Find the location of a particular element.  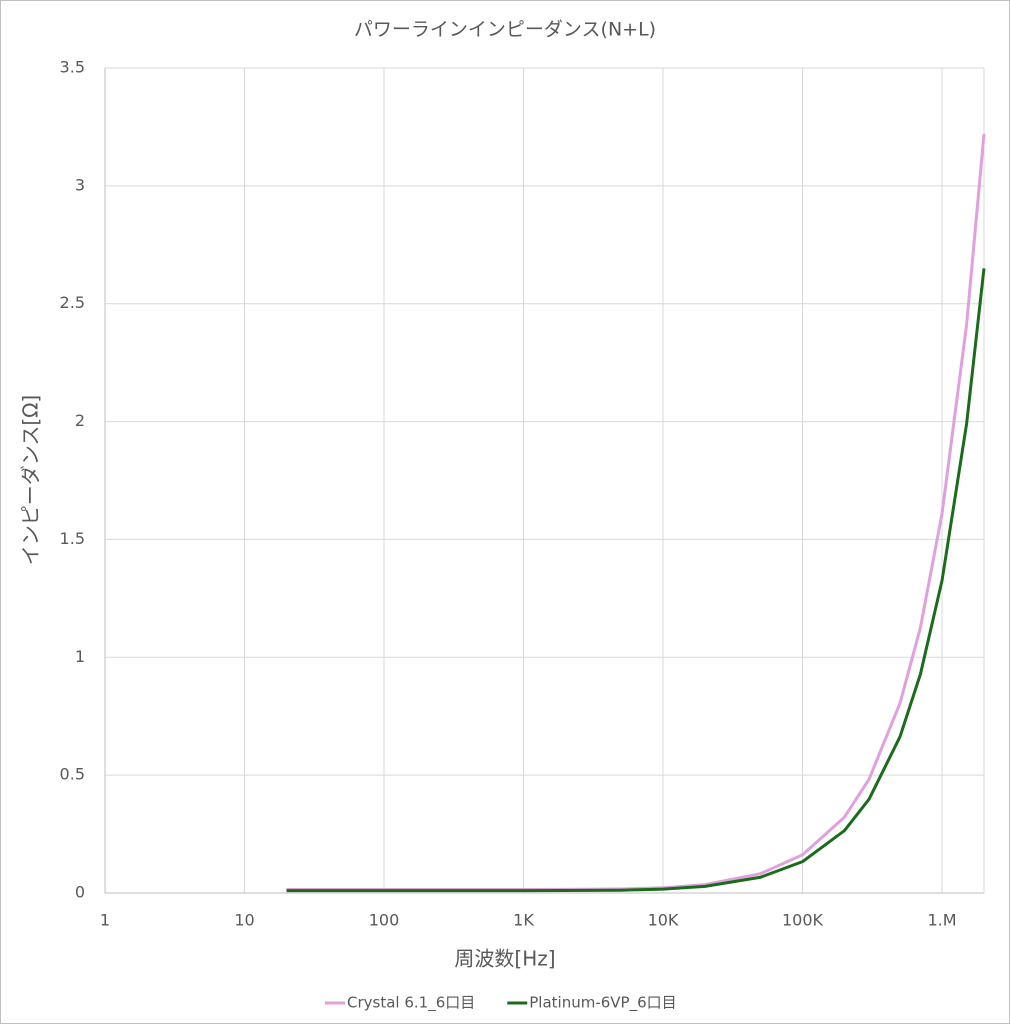

x-tick-label: 10 is located at coordinates (244, 920).